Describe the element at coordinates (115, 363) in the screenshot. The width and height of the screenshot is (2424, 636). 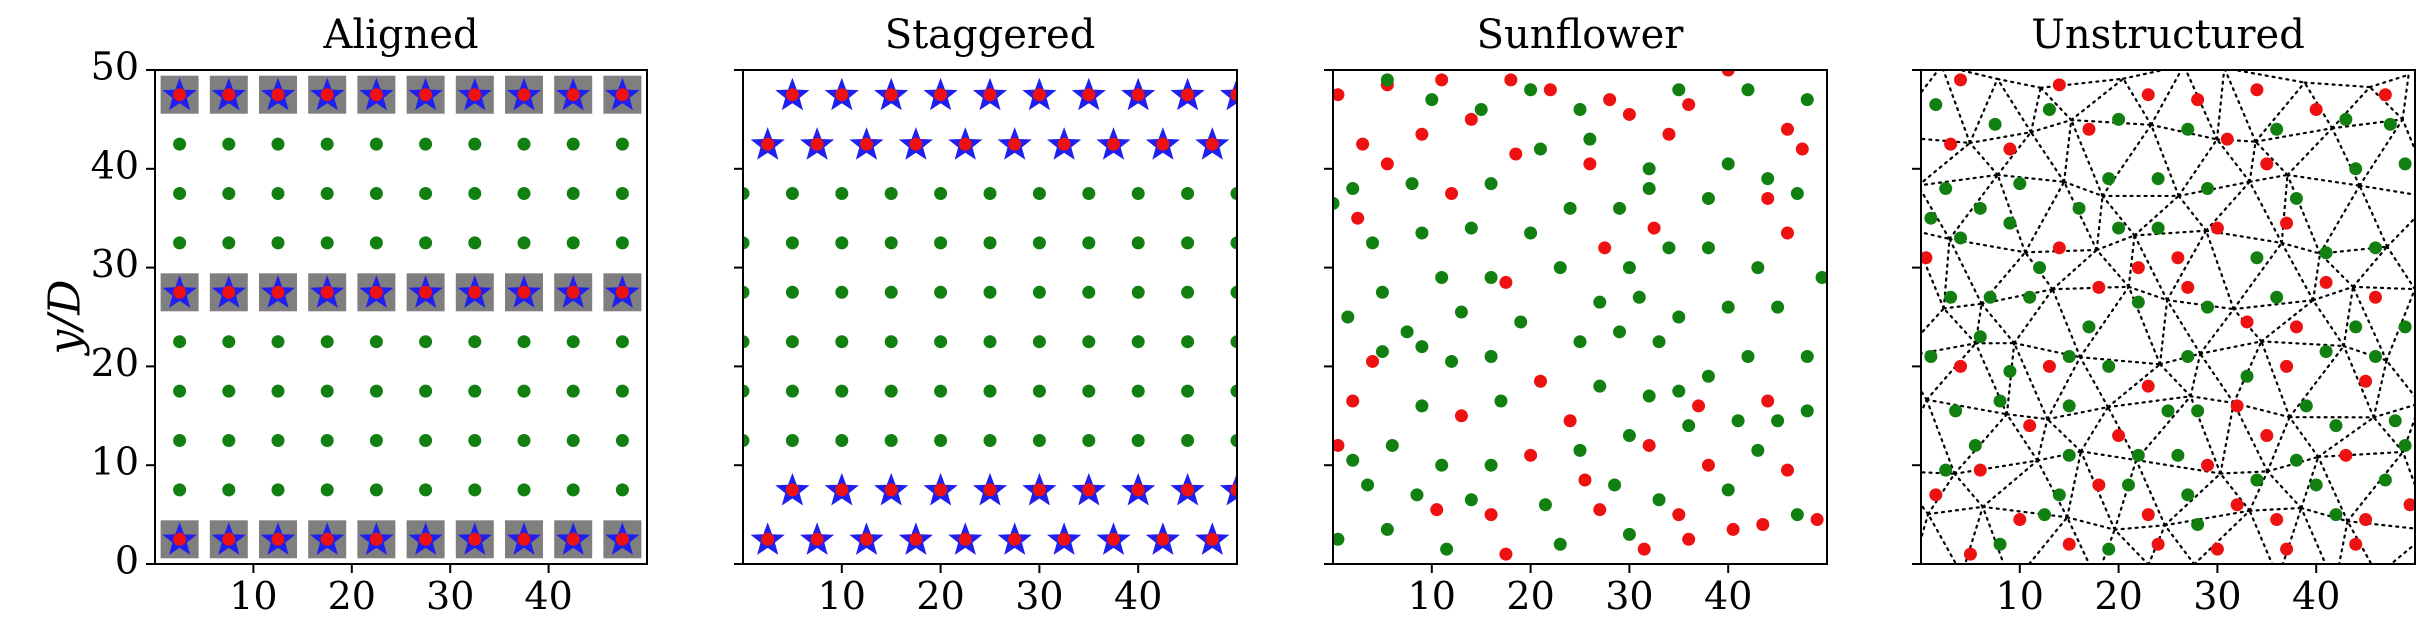
I see `y-tick-label: 20` at that location.